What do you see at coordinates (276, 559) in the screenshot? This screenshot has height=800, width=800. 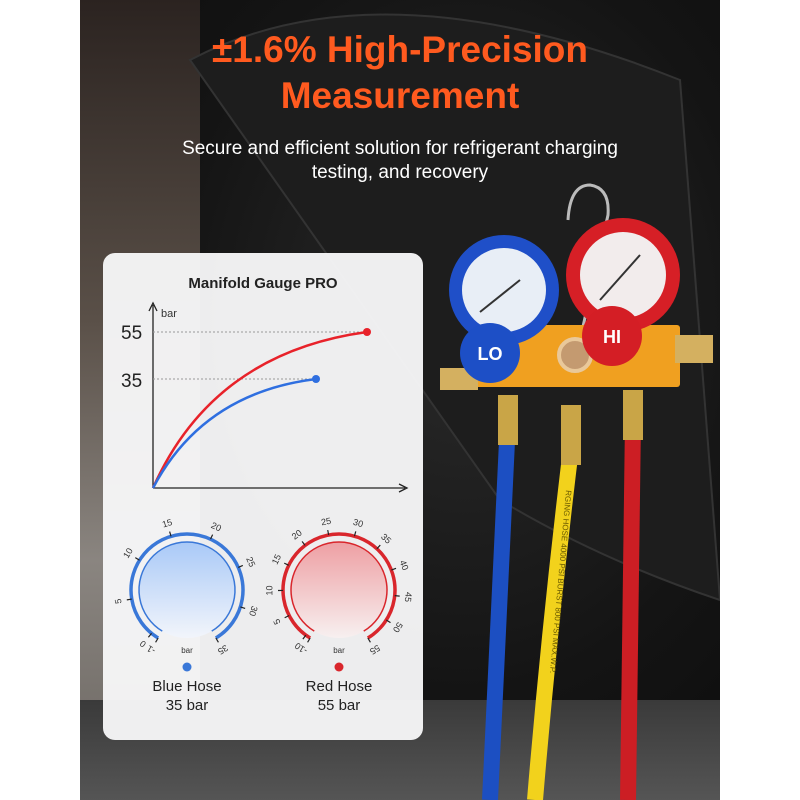 I see `red-dial-tick-label: 15` at bounding box center [276, 559].